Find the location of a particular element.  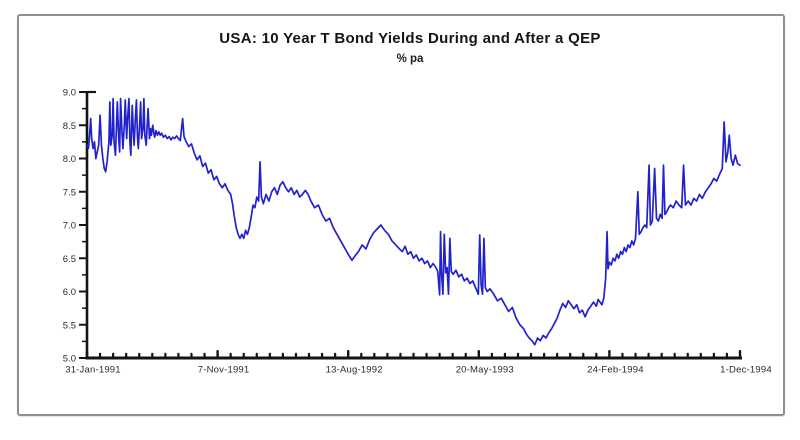

x-tick-label: 7-Nov-1991 is located at coordinates (224, 370).